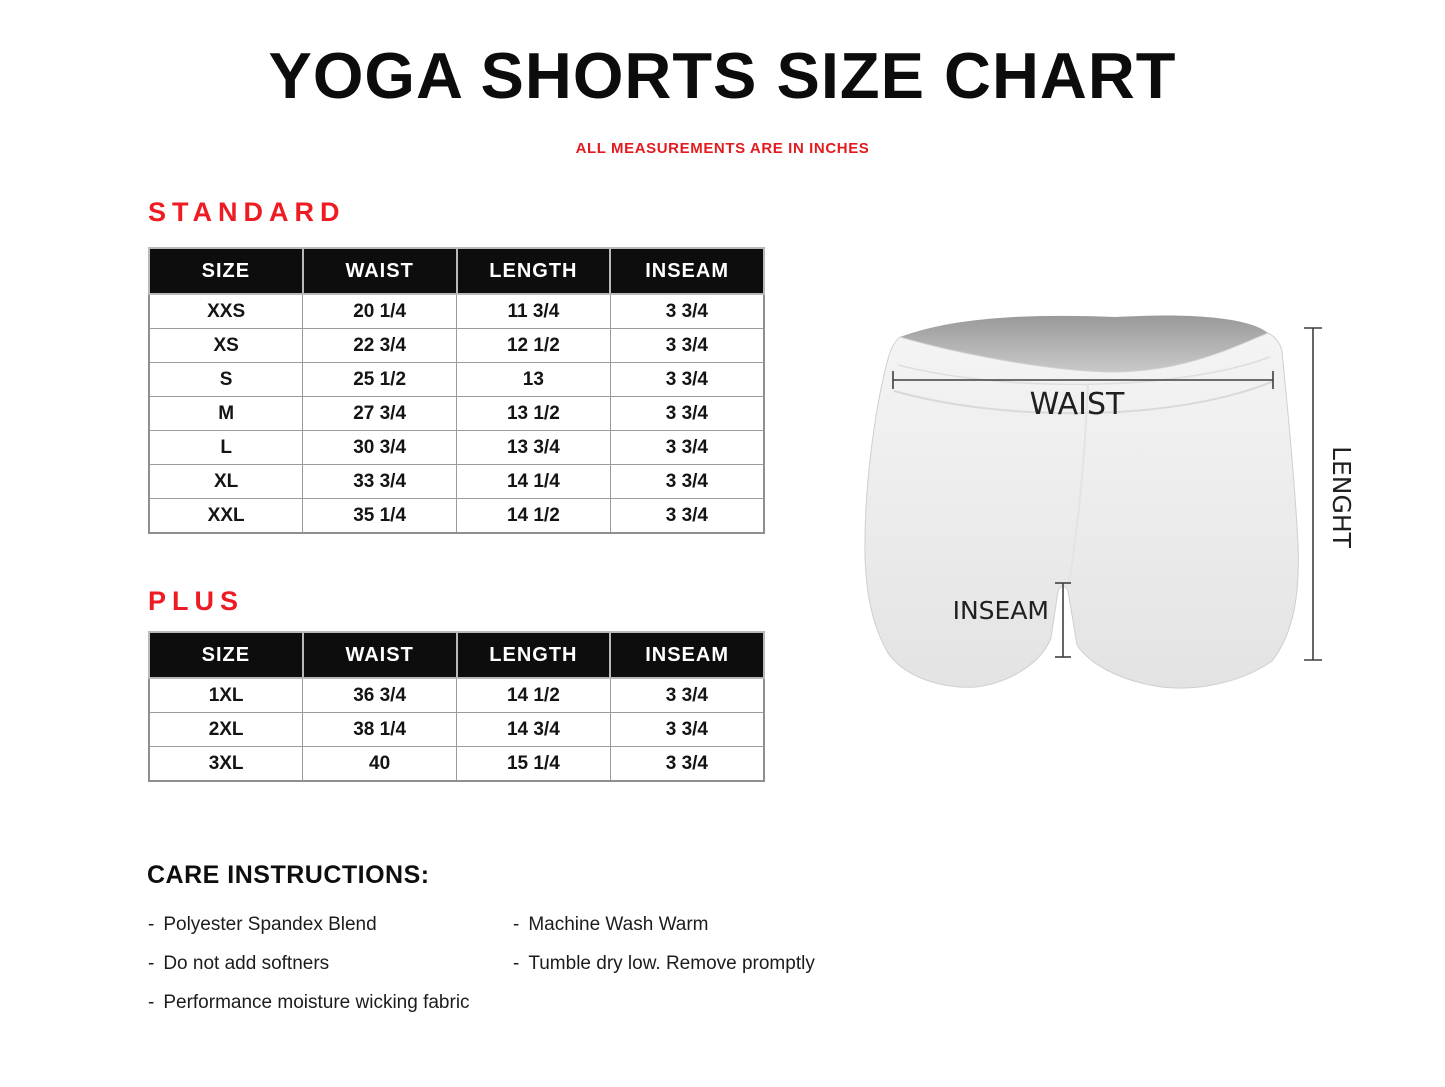 The width and height of the screenshot is (1445, 1087). Describe the element at coordinates (226, 764) in the screenshot. I see `table-cell: 3XL` at that location.